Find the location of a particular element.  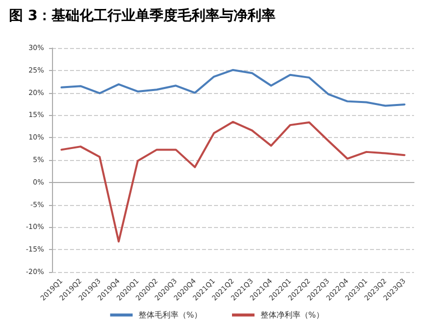

line-series is located at coordinates (233, 87).